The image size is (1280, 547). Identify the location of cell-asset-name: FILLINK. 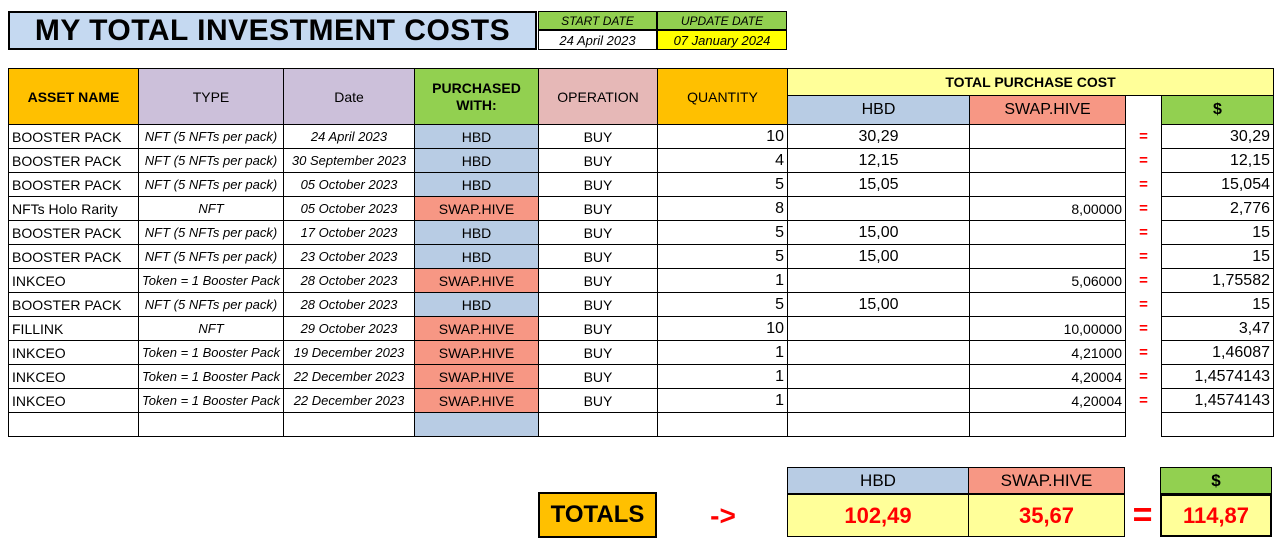
(73, 328).